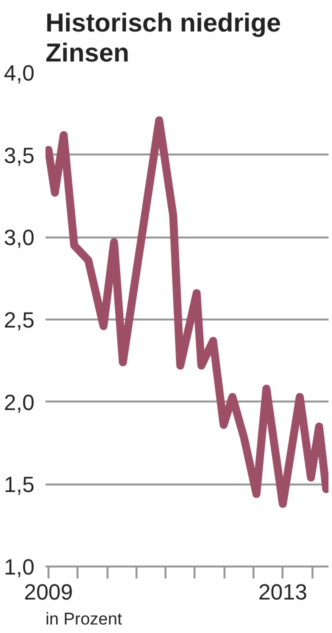 This screenshot has width=332, height=633. What do you see at coordinates (19, 320) in the screenshot?
I see `y-tick-label: 2,5` at bounding box center [19, 320].